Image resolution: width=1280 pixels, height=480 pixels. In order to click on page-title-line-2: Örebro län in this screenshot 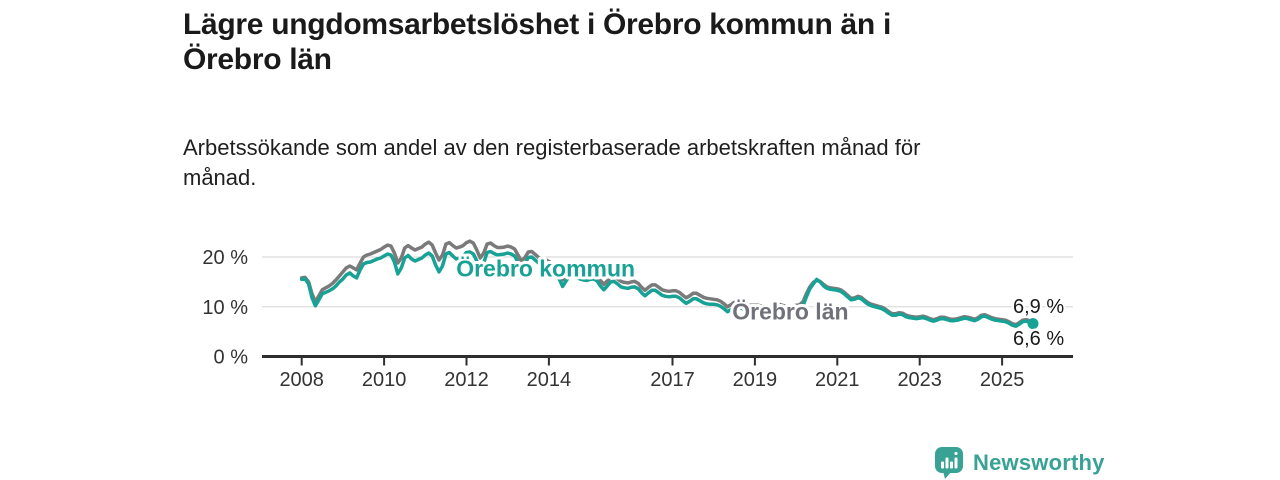, I will do `click(257, 59)`.